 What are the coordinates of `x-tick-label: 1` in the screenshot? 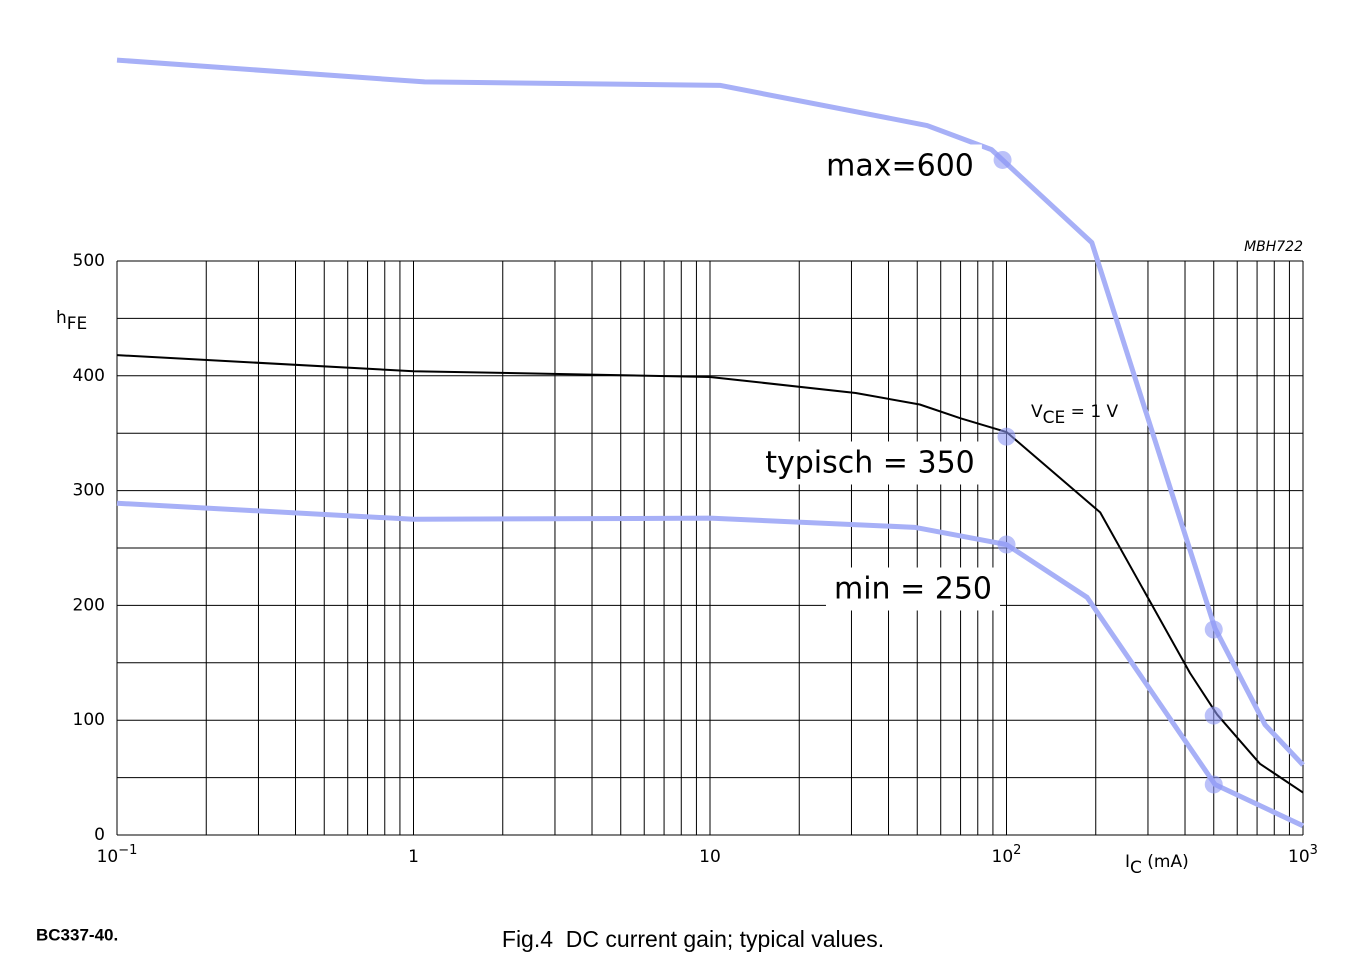 It's located at (413, 857).